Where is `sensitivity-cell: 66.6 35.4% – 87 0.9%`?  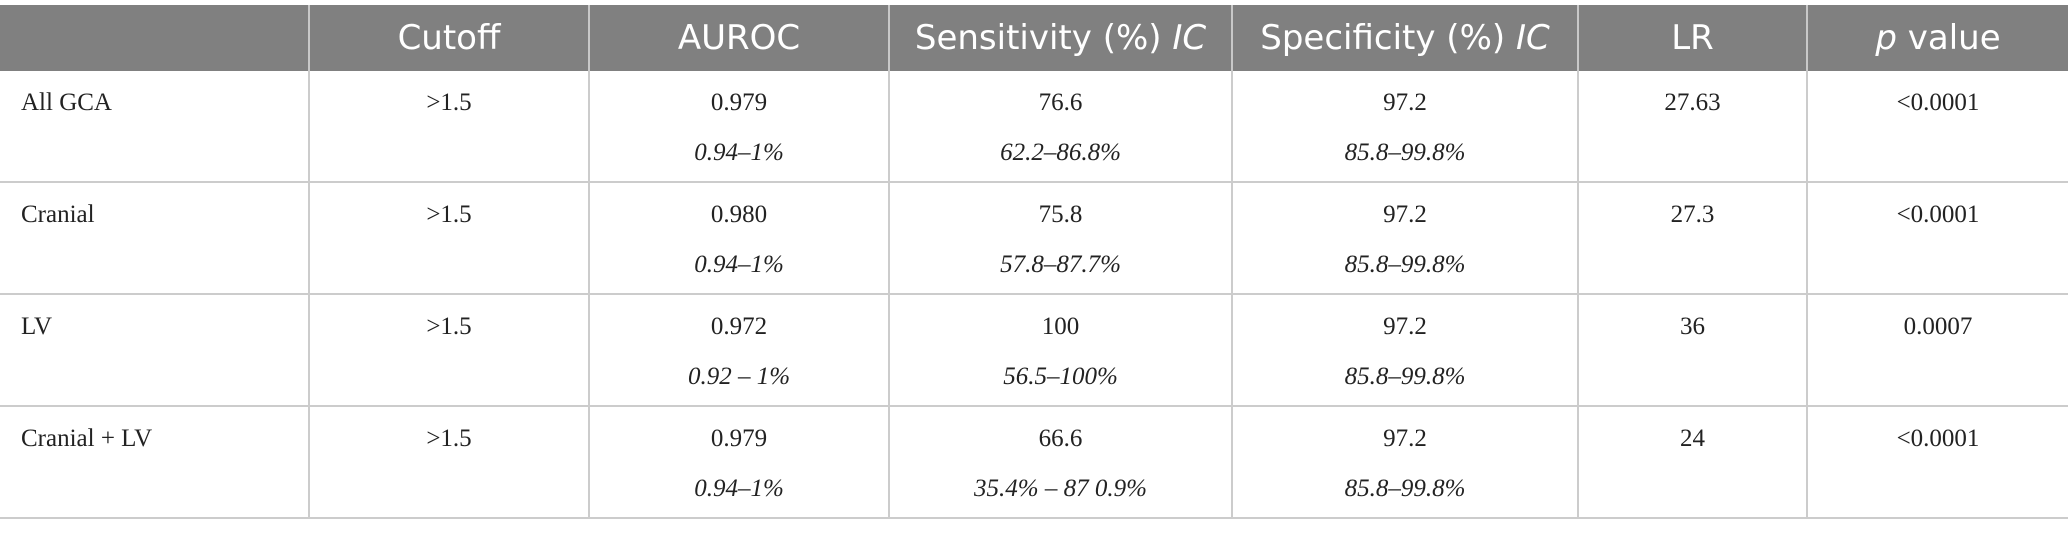
sensitivity-cell: 66.6 35.4% – 87 0.9% is located at coordinates (1060, 462).